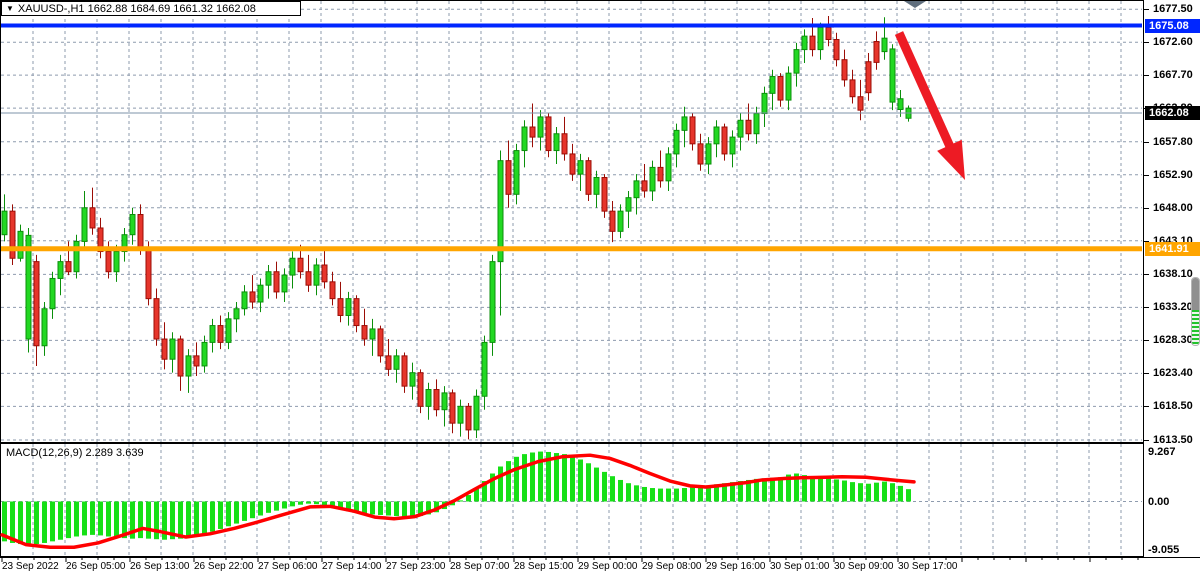 Image resolution: width=1200 pixels, height=580 pixels. What do you see at coordinates (1172, 25) in the screenshot?
I see `price-badge: 1675.08` at bounding box center [1172, 25].